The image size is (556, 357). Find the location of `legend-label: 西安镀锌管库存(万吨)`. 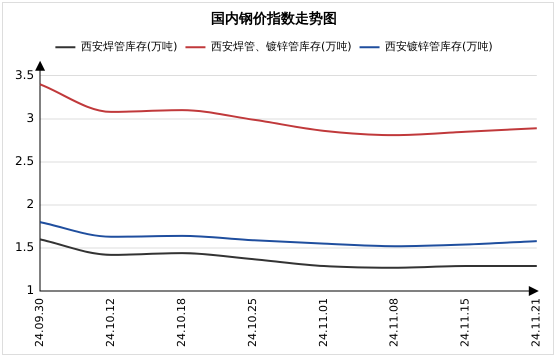

legend-label: 西安镀锌管库存(万吨) is located at coordinates (439, 47).